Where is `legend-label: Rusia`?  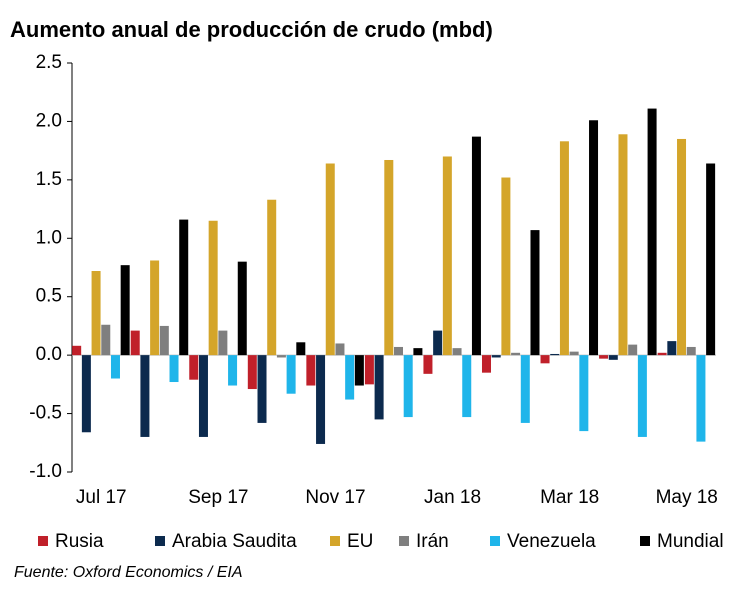 legend-label: Rusia is located at coordinates (79, 541).